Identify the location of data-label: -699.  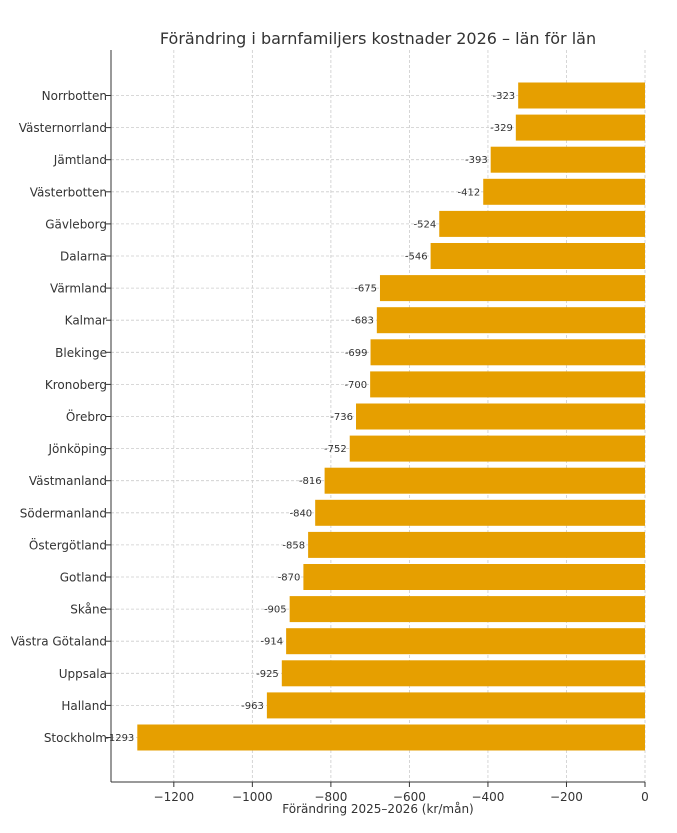
(356, 353).